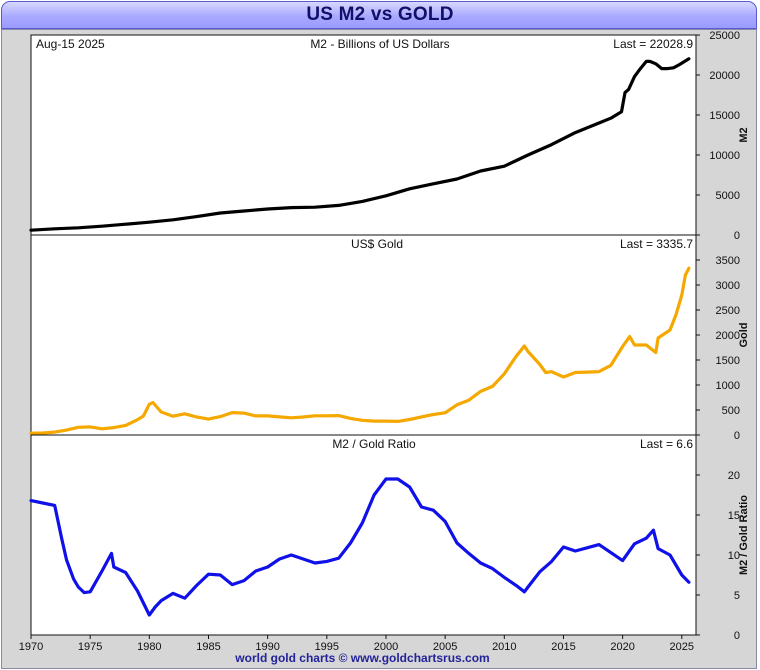 This screenshot has width=760, height=670. Describe the element at coordinates (31, 647) in the screenshot. I see `x-tick-label: 1970` at that location.